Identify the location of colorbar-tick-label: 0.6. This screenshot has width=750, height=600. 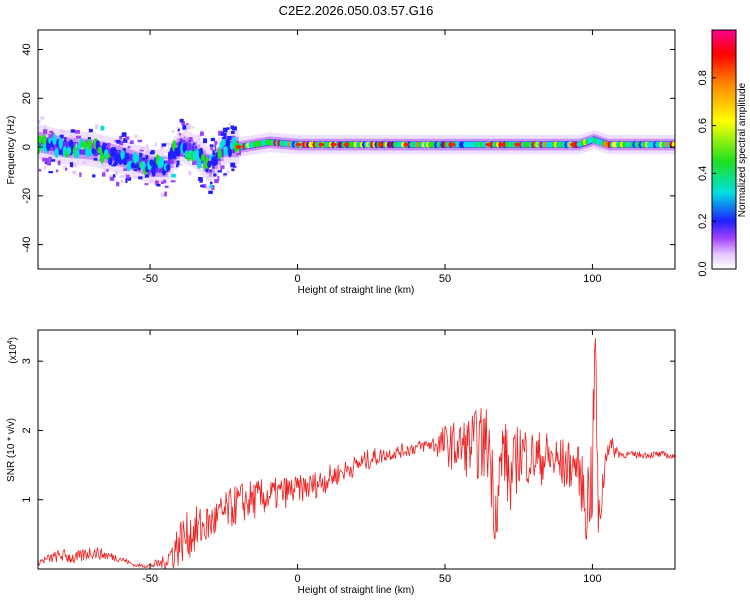
(703, 125).